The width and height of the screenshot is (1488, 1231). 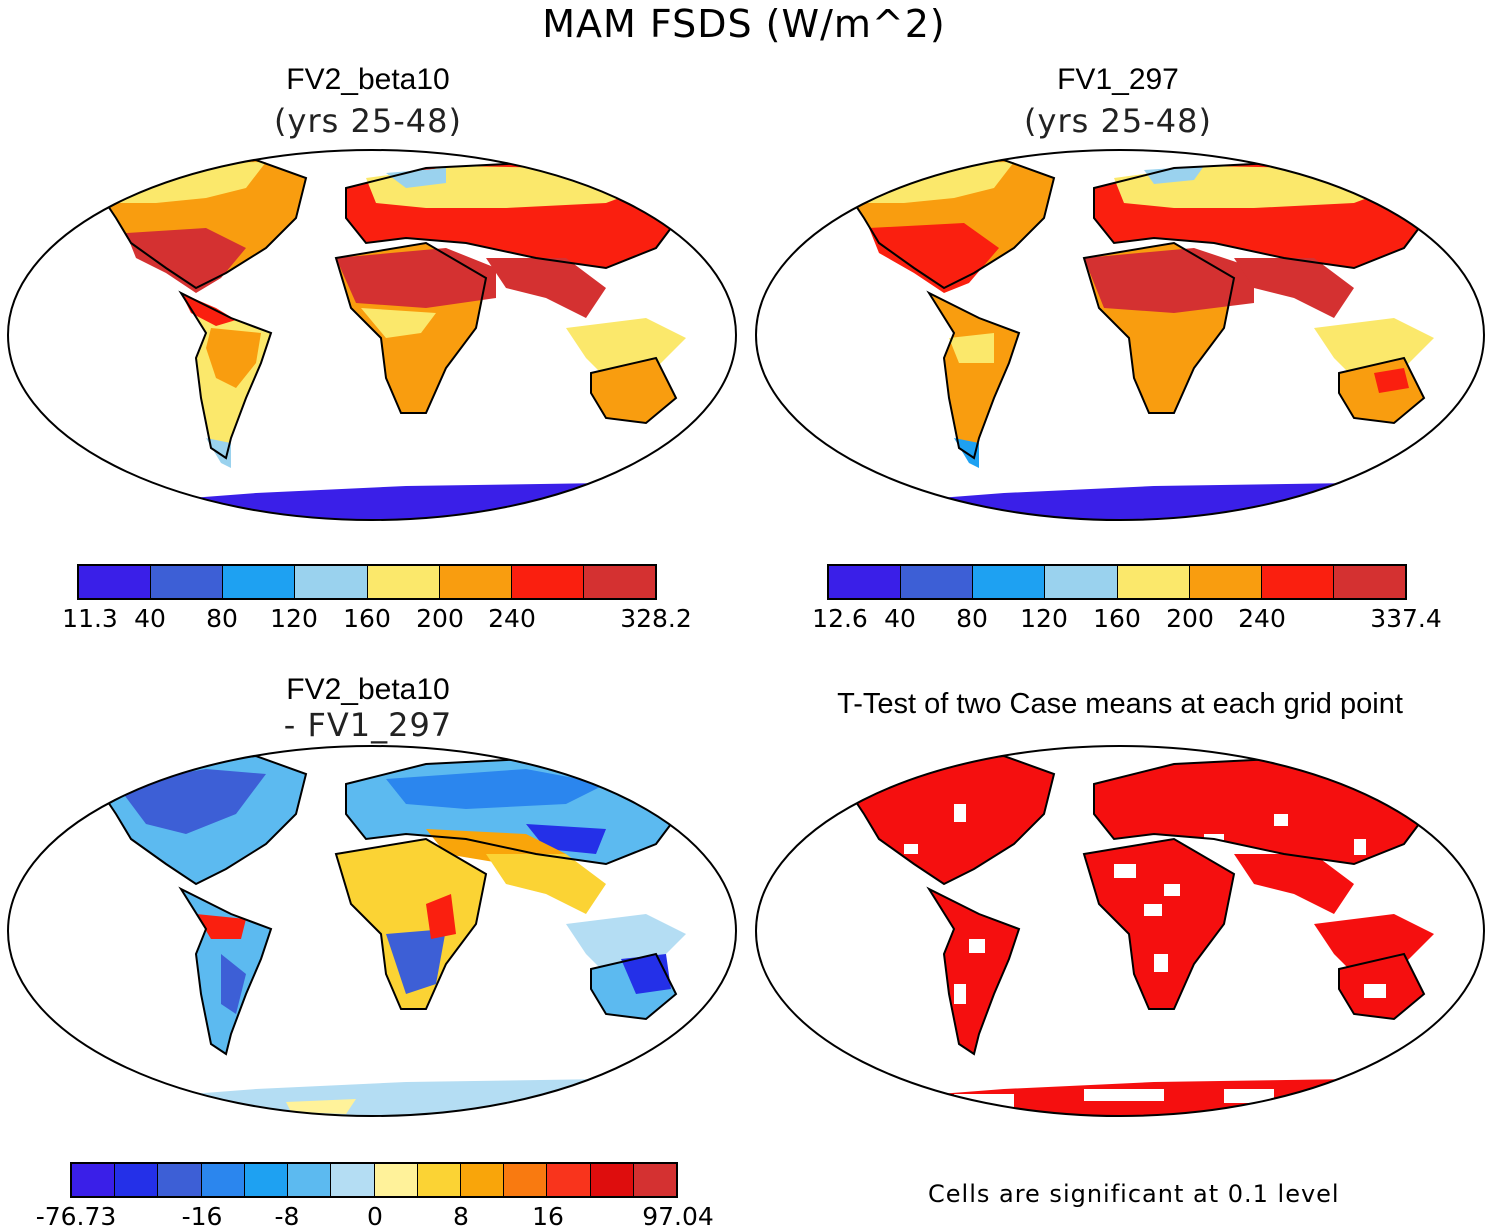 What do you see at coordinates (840, 618) in the screenshot?
I see `colorbar-tick-label: 12.6` at bounding box center [840, 618].